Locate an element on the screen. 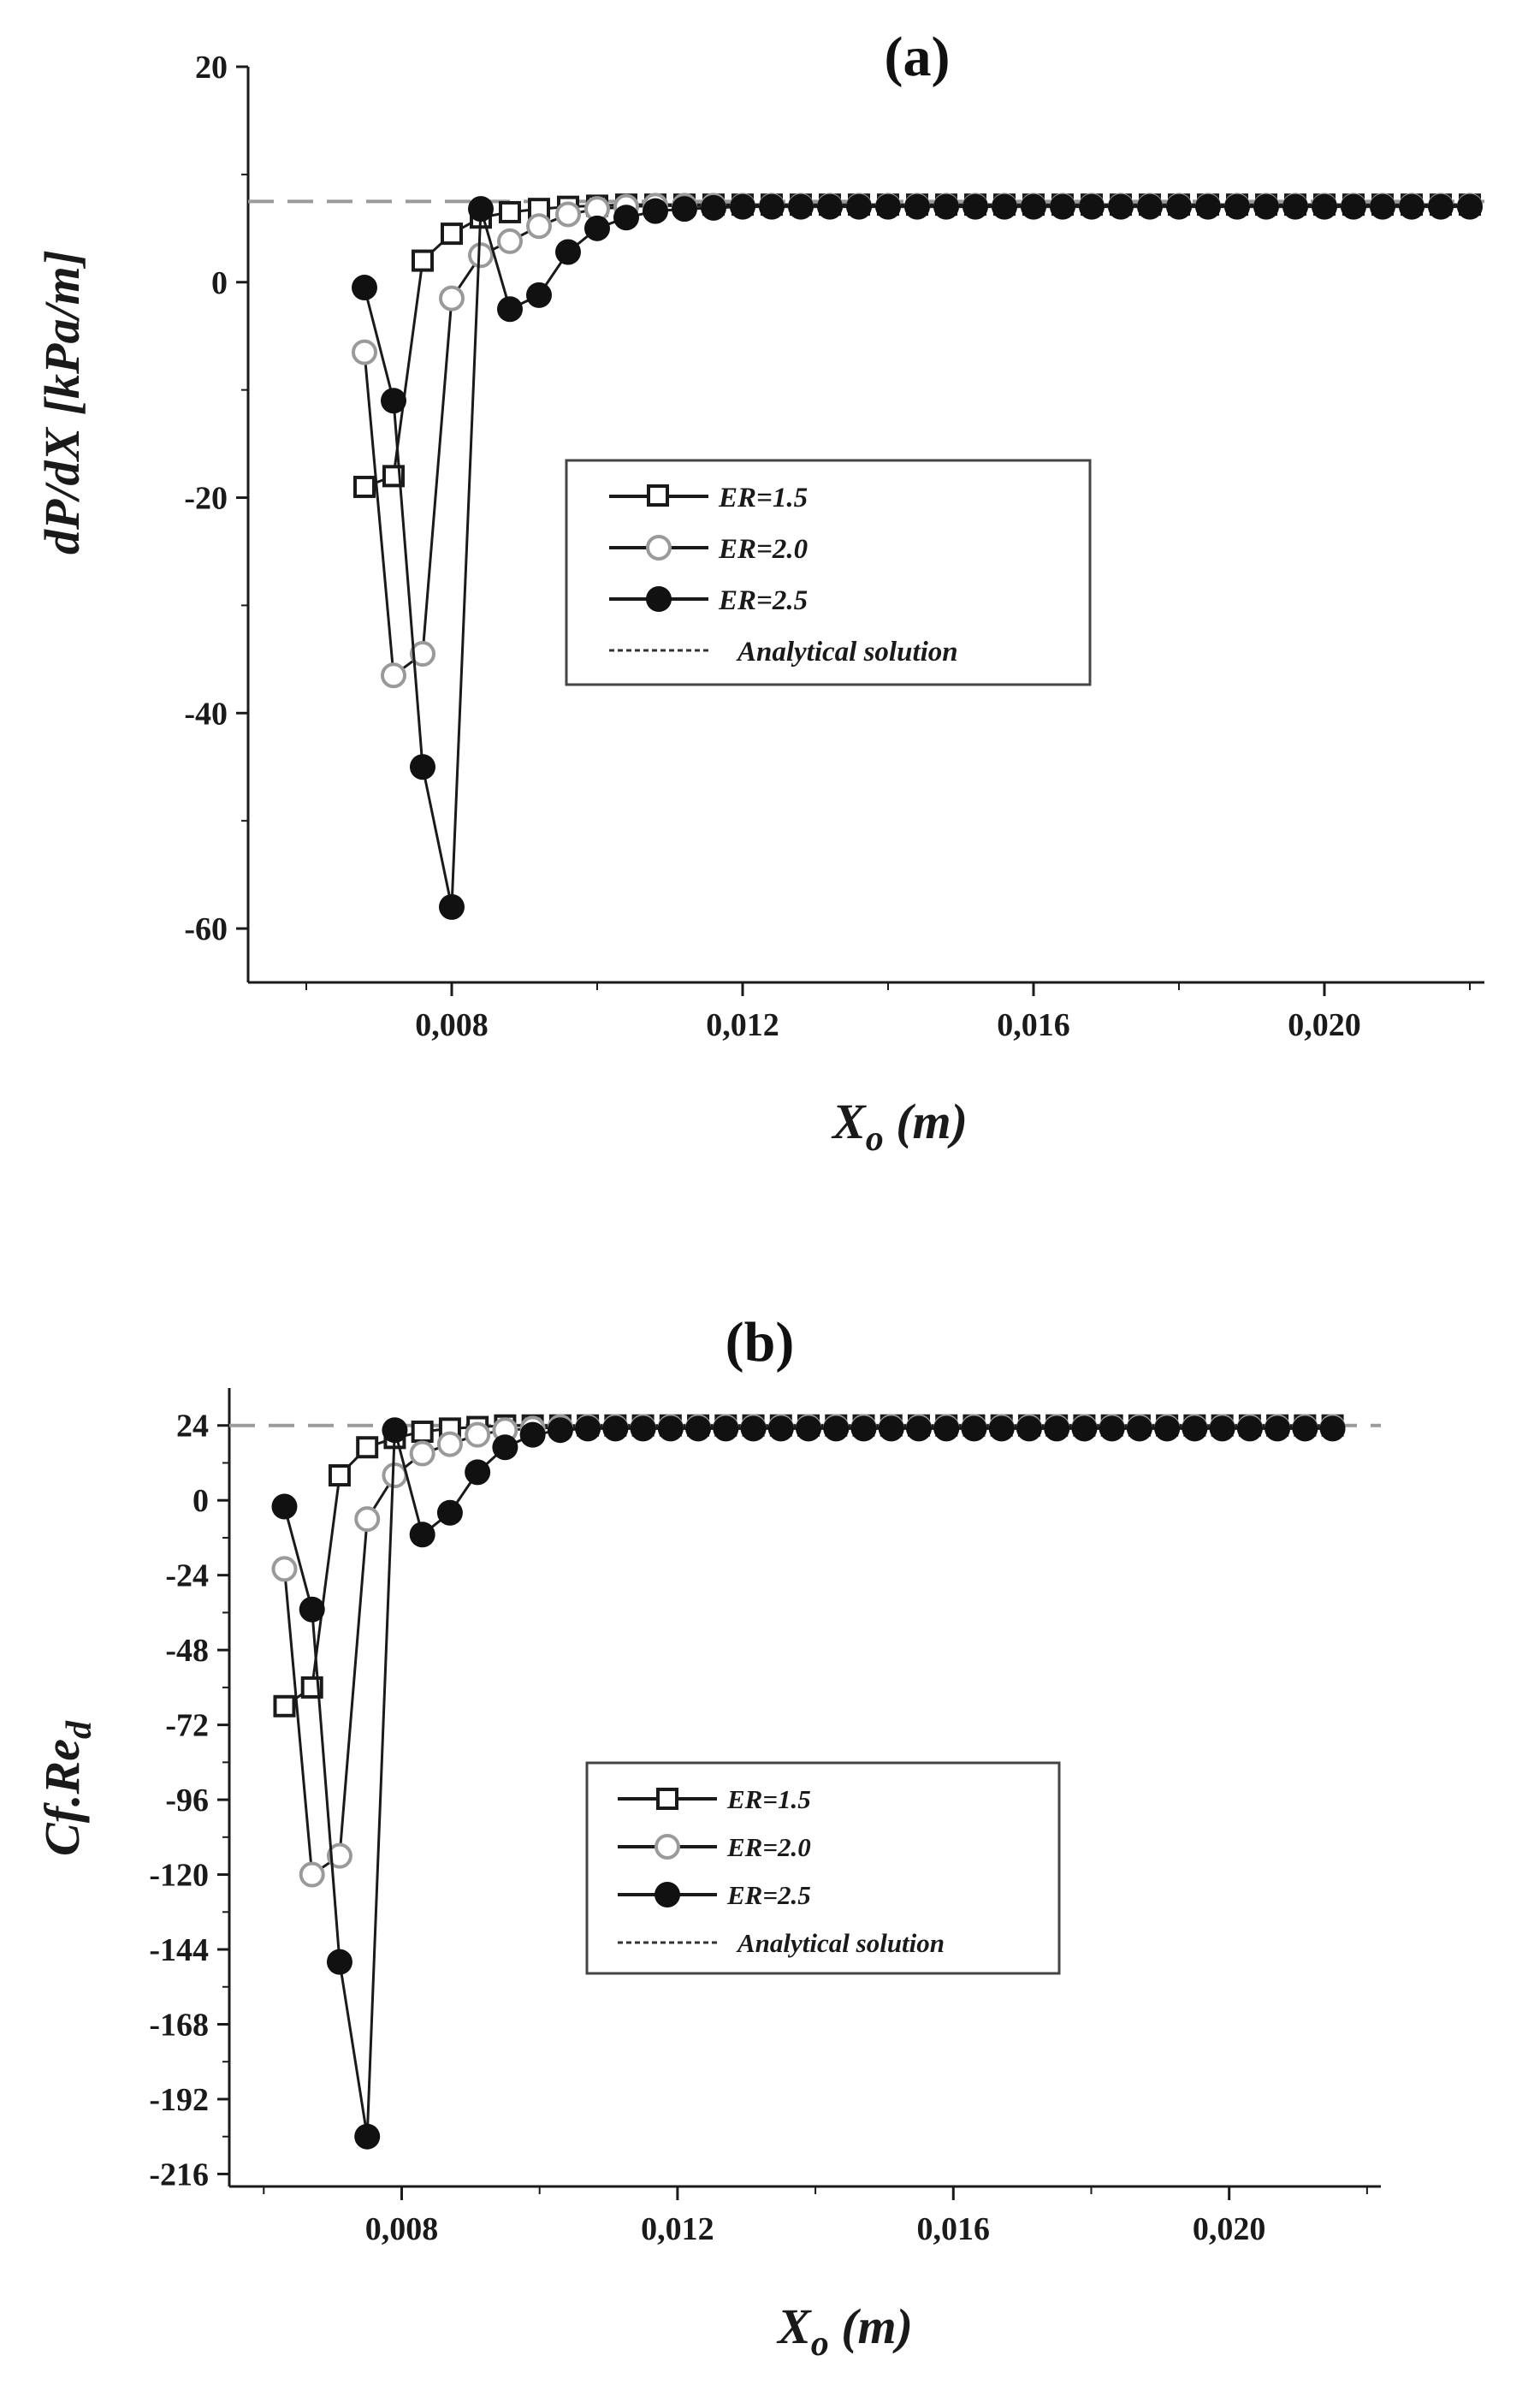 The height and width of the screenshot is (2385, 1540). panel-b-x-title-unit: (m) is located at coordinates (871, 2326).